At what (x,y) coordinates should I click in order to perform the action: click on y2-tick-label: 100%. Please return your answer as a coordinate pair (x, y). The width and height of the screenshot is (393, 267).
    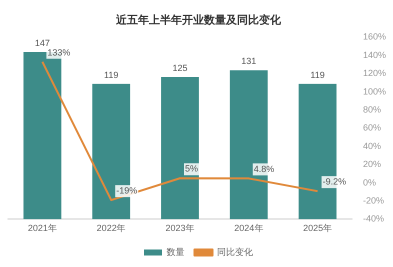
    Looking at the image, I should click on (374, 91).